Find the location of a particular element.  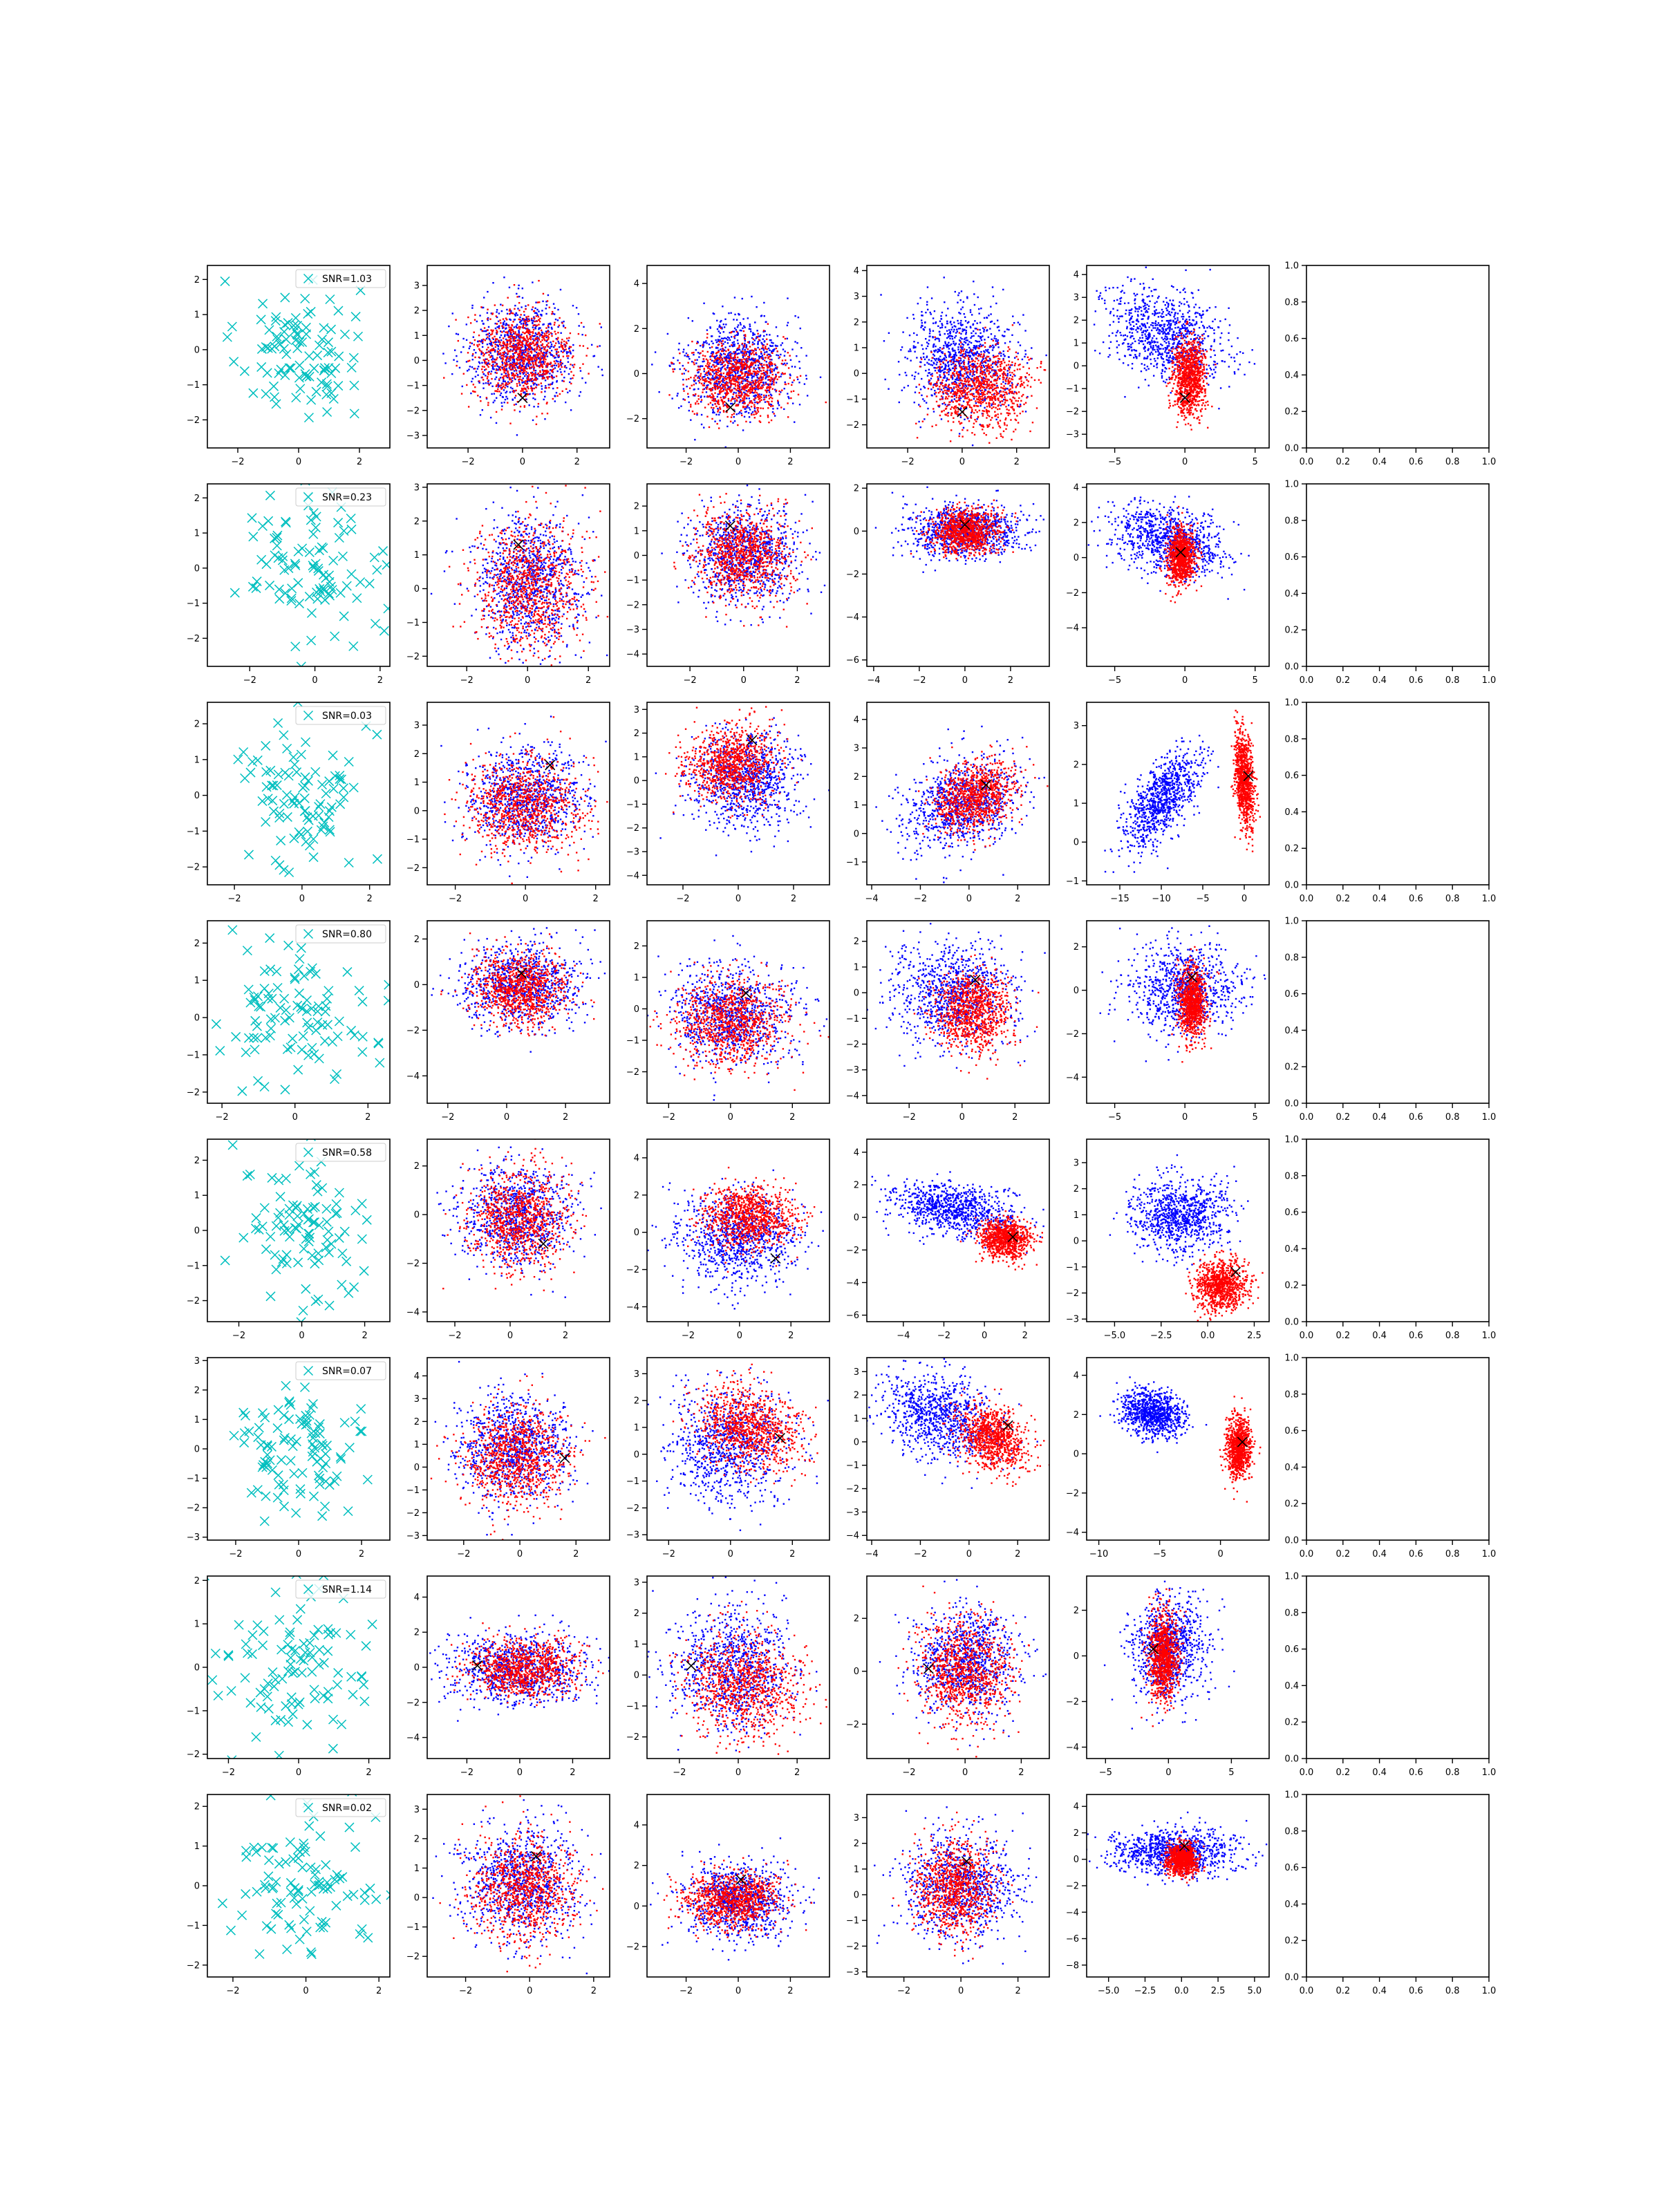

y-tick-label: 3 is located at coordinates (417, 286).